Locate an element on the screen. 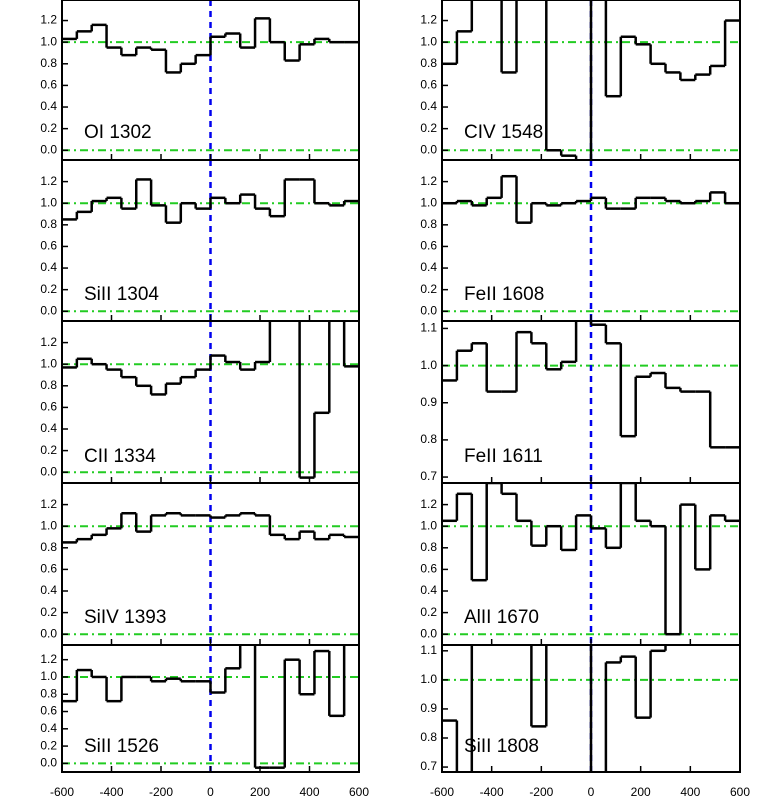 Image resolution: width=761 pixels, height=807 pixels. panel: 0.0 0.2 0.4 0.6 0.8 1.0 1.2 SiIV 1393 is located at coordinates (200, 564).